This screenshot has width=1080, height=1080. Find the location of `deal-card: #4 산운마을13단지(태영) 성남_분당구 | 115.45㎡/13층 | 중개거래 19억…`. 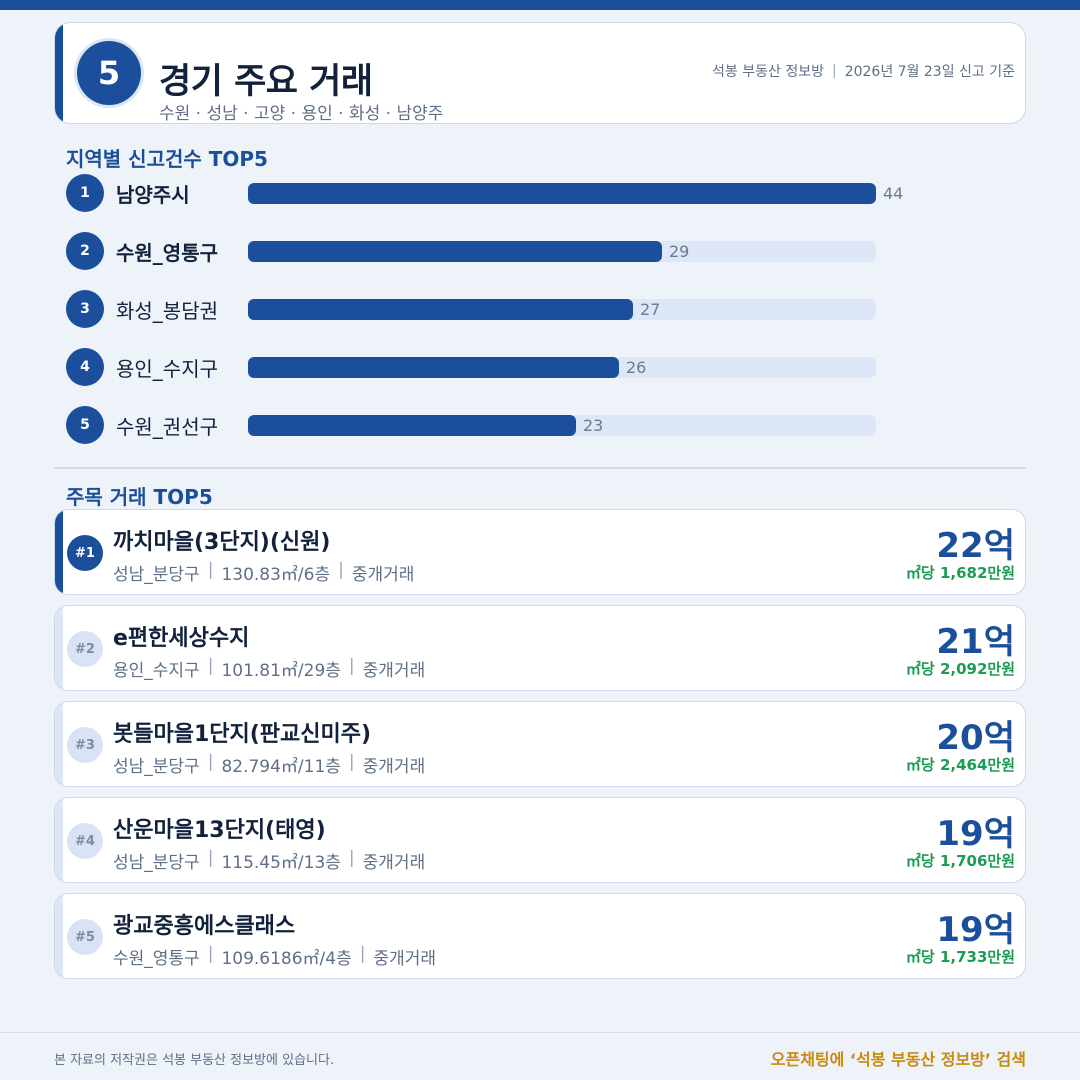

deal-card: #4 산운마을13단지(태영) 성남_분당구 | 115.45㎡/13층 | 중개거래 19억… is located at coordinates (540, 840).